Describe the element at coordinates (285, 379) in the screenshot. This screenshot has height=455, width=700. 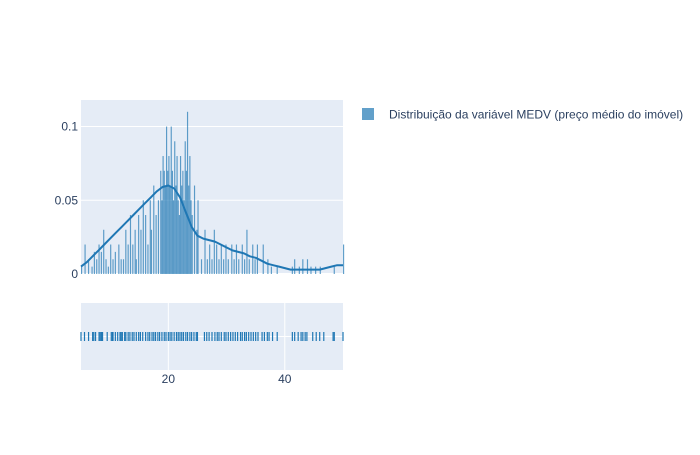
I see `x-tick-label: 40` at that location.